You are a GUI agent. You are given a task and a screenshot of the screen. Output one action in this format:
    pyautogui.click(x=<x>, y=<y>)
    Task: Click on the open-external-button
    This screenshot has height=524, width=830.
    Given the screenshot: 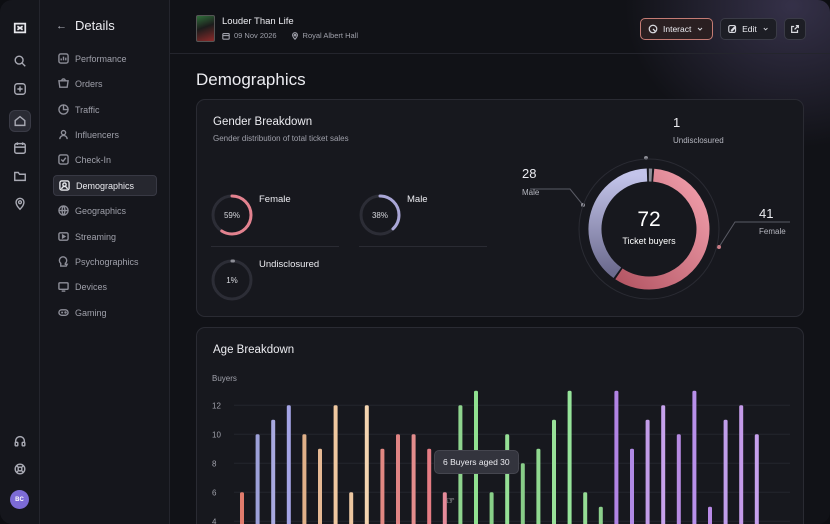 What is the action you would take?
    pyautogui.click(x=795, y=29)
    